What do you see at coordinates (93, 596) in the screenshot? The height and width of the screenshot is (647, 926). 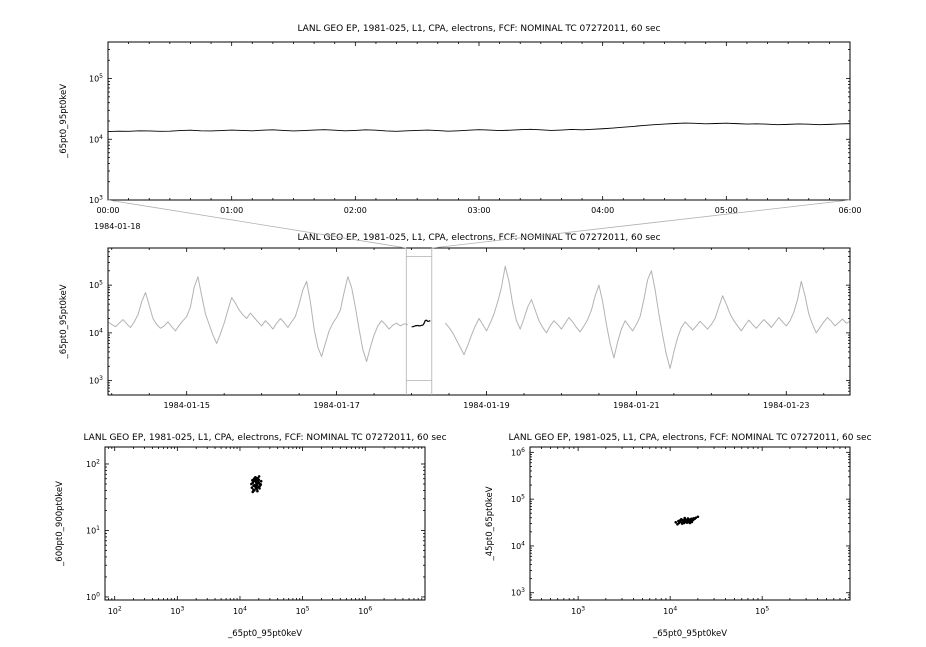 I see `tick-label: 10⁰` at bounding box center [93, 596].